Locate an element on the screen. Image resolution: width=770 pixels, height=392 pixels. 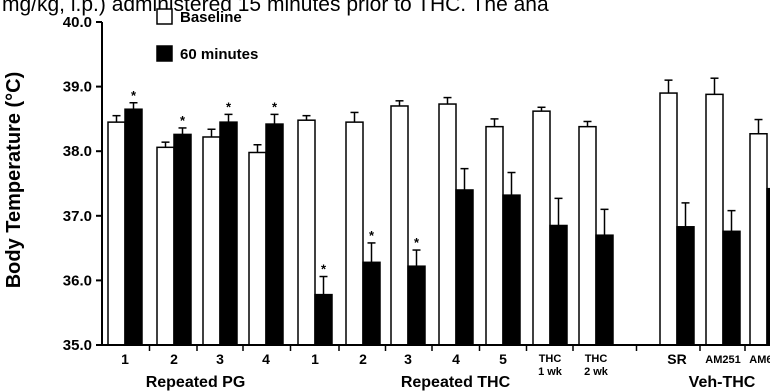
y-tick-label: 35.0 is located at coordinates (77, 345).